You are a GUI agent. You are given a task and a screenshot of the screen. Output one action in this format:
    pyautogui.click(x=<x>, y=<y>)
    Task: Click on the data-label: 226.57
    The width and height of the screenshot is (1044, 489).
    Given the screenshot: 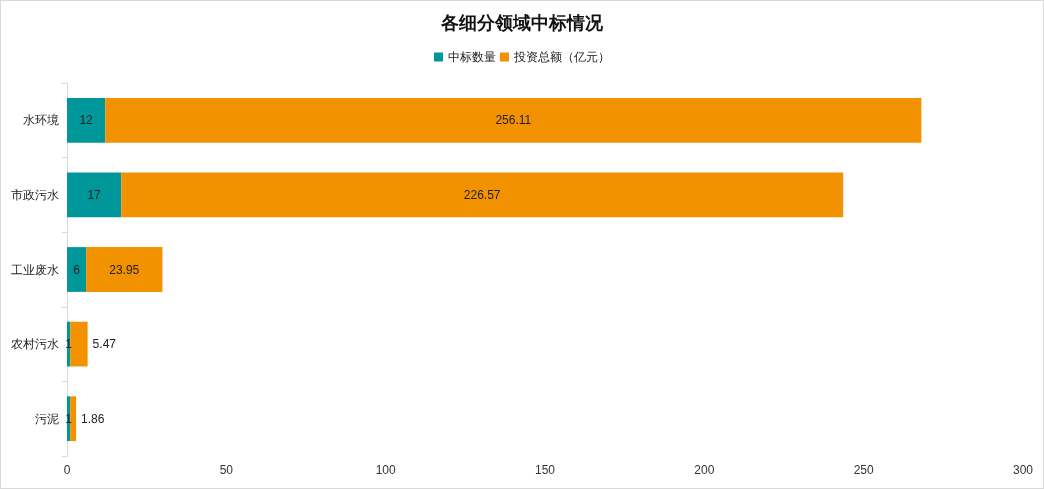 What is the action you would take?
    pyautogui.click(x=482, y=194)
    